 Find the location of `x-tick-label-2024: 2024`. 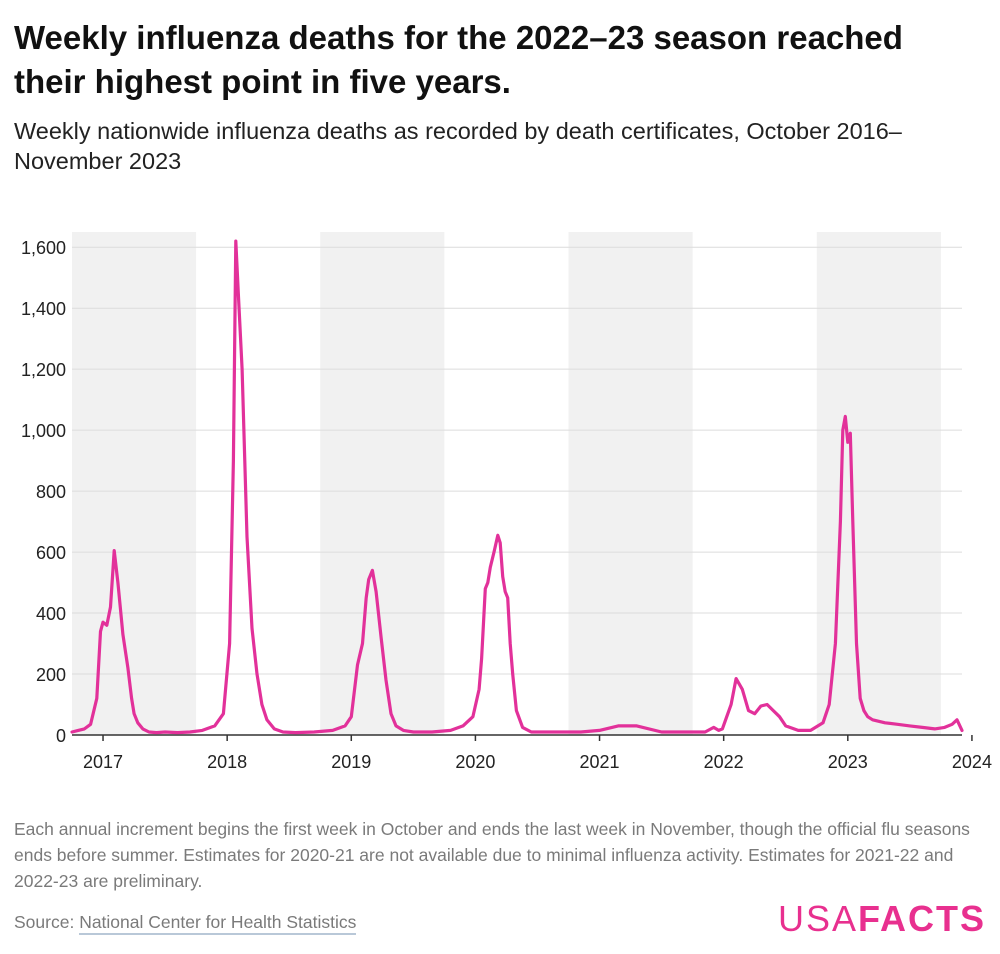

x-tick-label-2024: 2024 is located at coordinates (972, 762).